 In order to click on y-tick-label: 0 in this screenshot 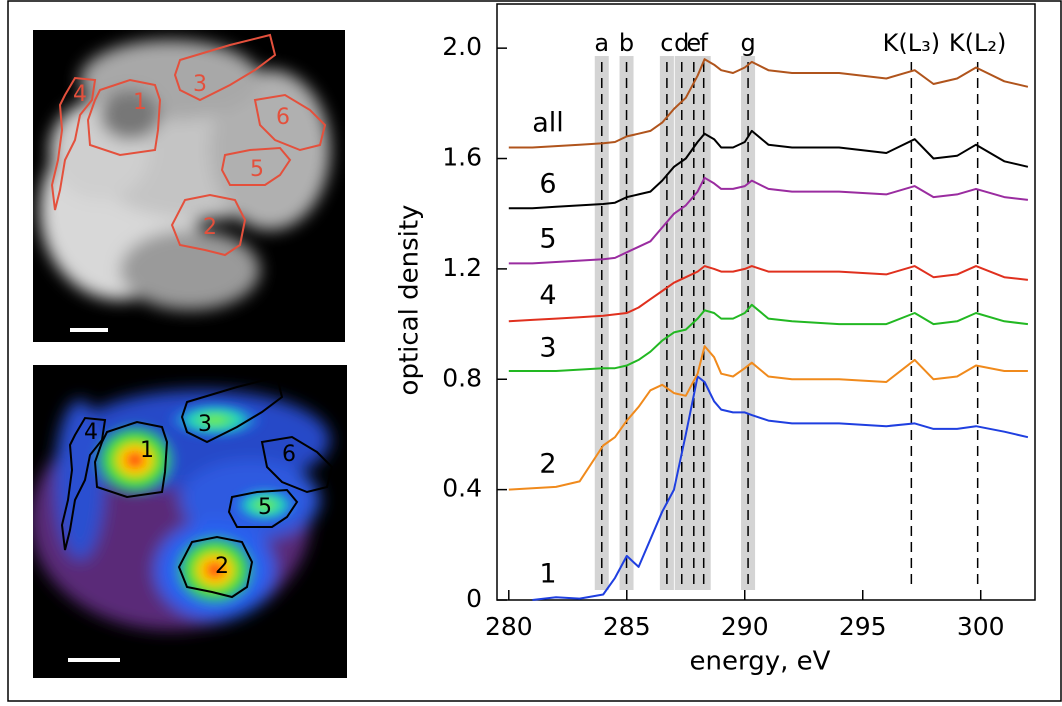, I will do `click(474, 598)`.